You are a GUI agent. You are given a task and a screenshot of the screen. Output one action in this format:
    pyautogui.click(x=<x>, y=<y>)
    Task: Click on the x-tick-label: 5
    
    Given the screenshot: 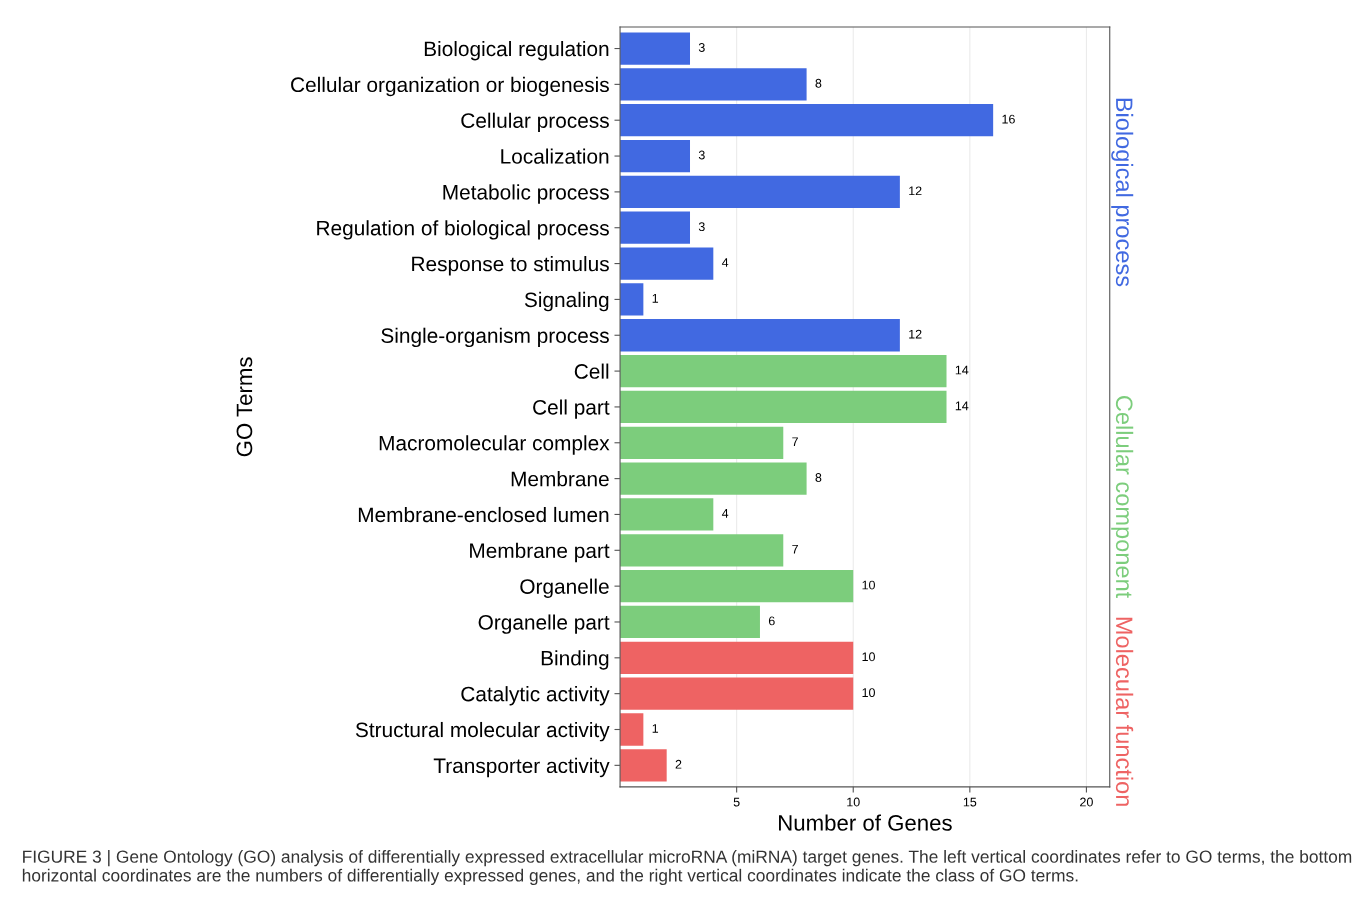 What is the action you would take?
    pyautogui.click(x=736, y=802)
    